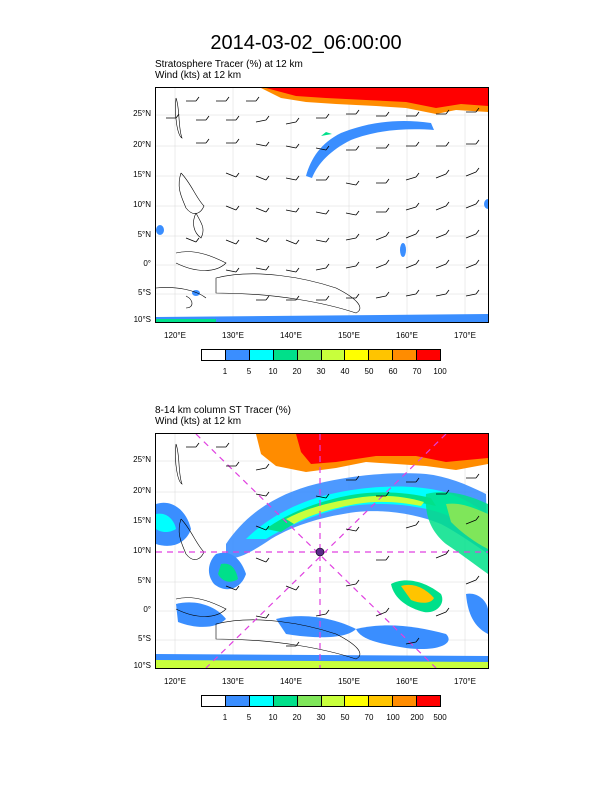  I want to click on panel1-lat-tick-5n: 5°N, so click(144, 234).